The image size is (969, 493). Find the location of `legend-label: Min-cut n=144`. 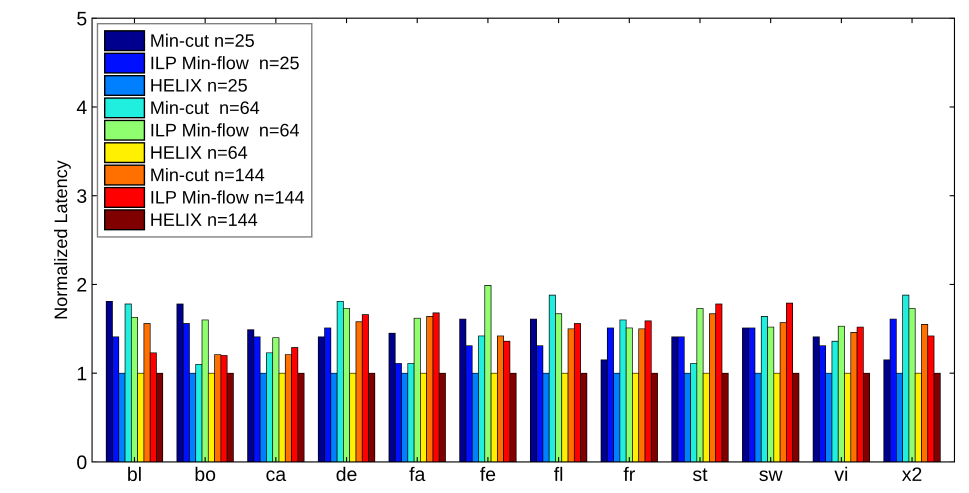

legend-label: Min-cut n=144 is located at coordinates (207, 175).